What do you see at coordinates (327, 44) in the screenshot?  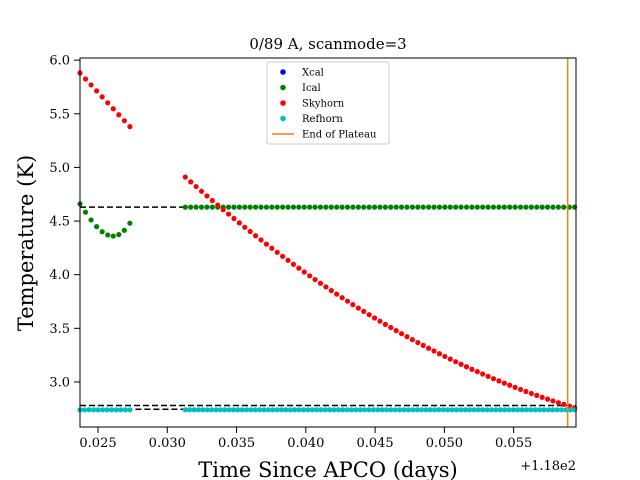 I see `chart-title: 0/89 A, scanmode=3` at bounding box center [327, 44].